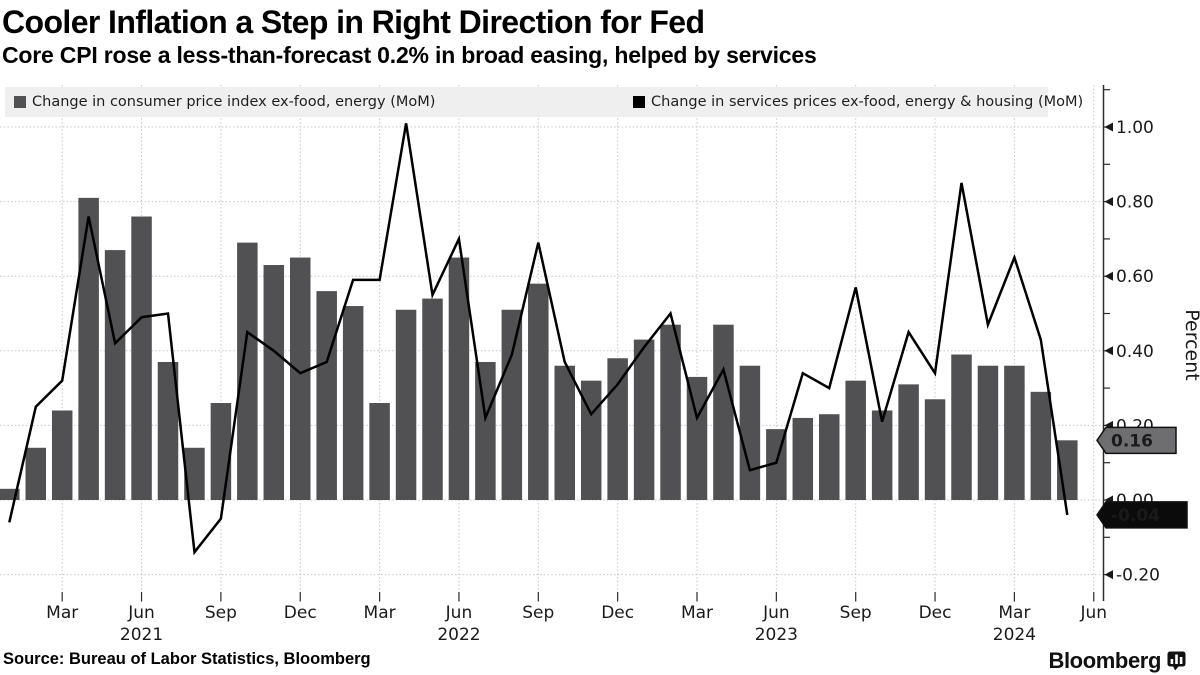  Describe the element at coordinates (35, 473) in the screenshot. I see `bar-Feb-2021` at that location.